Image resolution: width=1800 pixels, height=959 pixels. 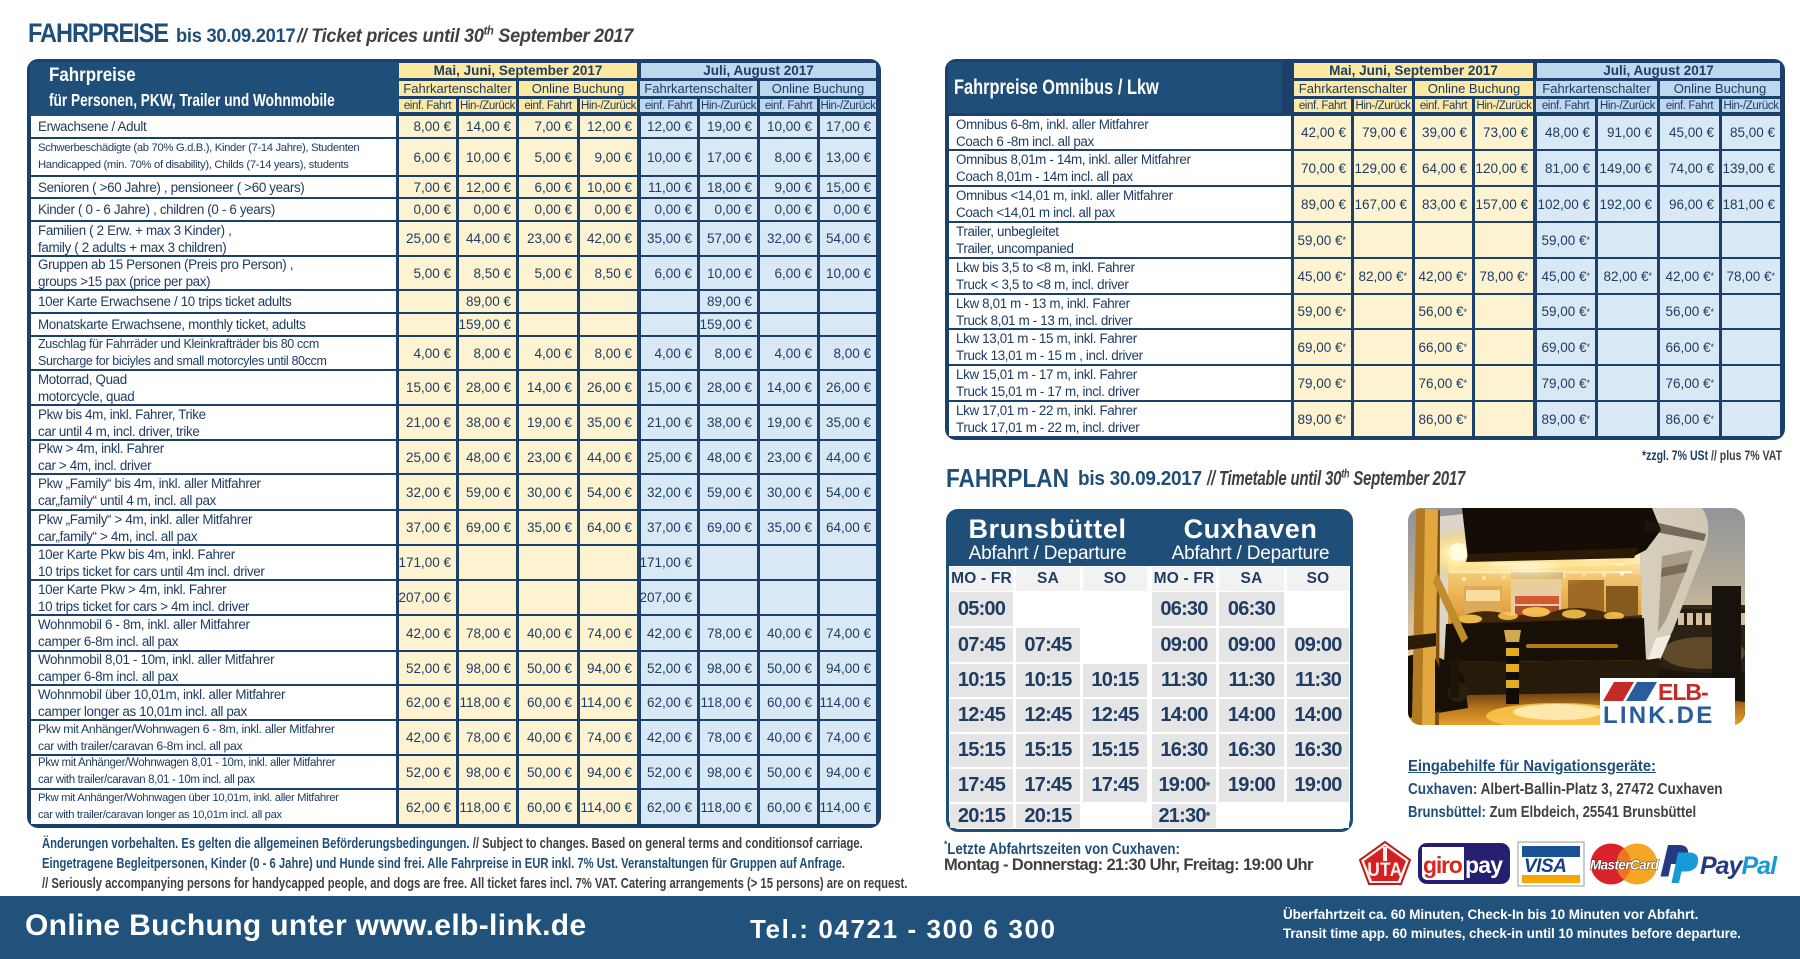 I want to click on svg-text: giro, so click(x=1443, y=865).